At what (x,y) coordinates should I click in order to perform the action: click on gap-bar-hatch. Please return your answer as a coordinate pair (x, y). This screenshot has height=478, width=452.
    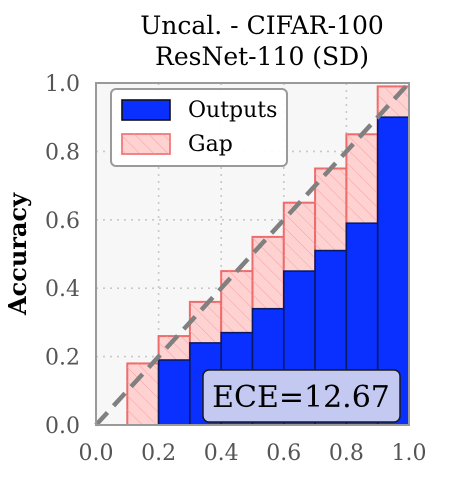
    Looking at the image, I should click on (143, 394).